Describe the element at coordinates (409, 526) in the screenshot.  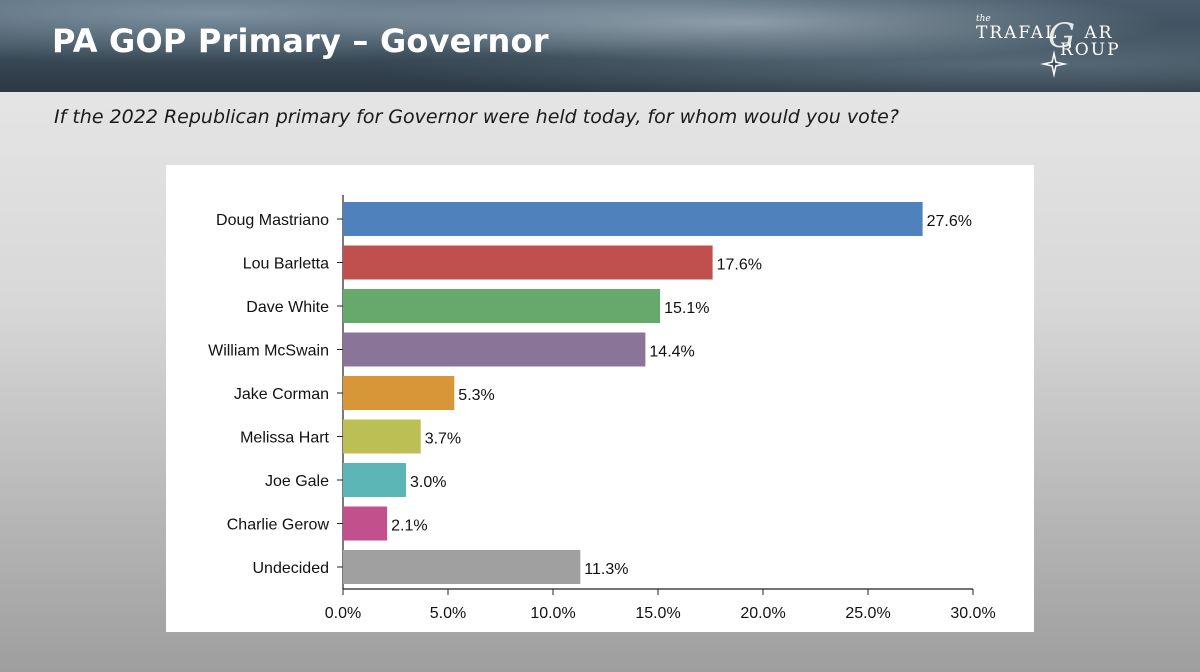
I see `value-label: 2.1%` at that location.